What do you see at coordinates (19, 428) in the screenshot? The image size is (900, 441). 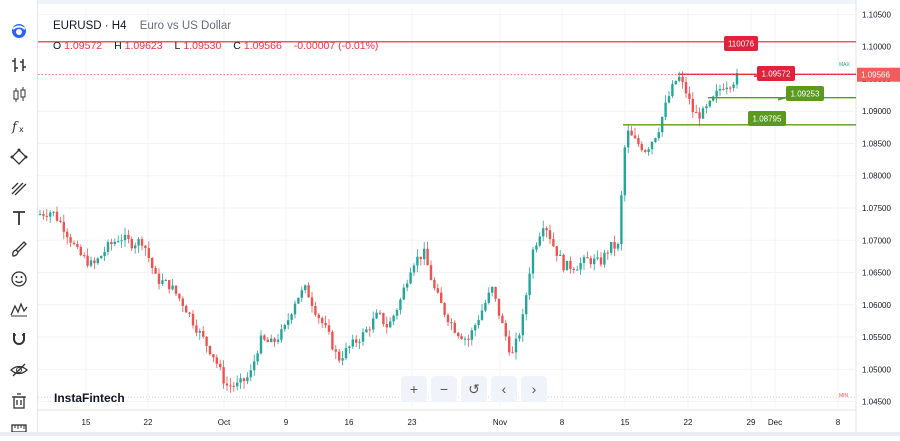 I see `measure-icon` at bounding box center [19, 428].